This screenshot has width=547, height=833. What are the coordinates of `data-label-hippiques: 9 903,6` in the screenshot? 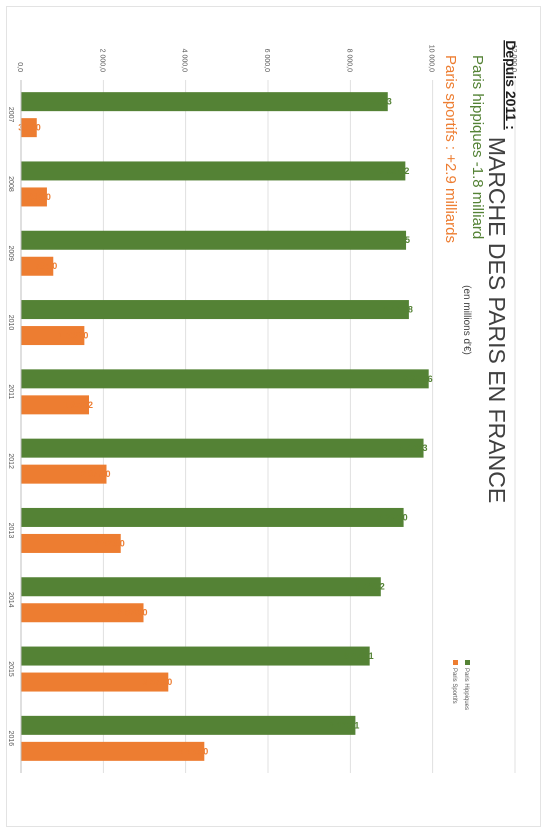 It's located at (418, 379).